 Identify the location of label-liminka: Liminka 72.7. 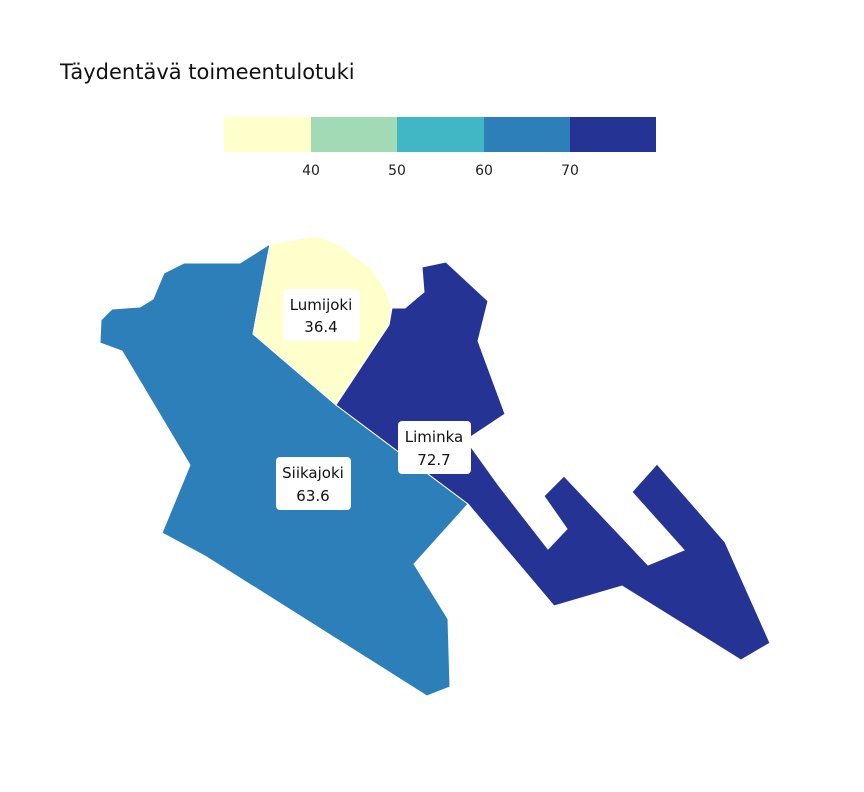
(434, 447).